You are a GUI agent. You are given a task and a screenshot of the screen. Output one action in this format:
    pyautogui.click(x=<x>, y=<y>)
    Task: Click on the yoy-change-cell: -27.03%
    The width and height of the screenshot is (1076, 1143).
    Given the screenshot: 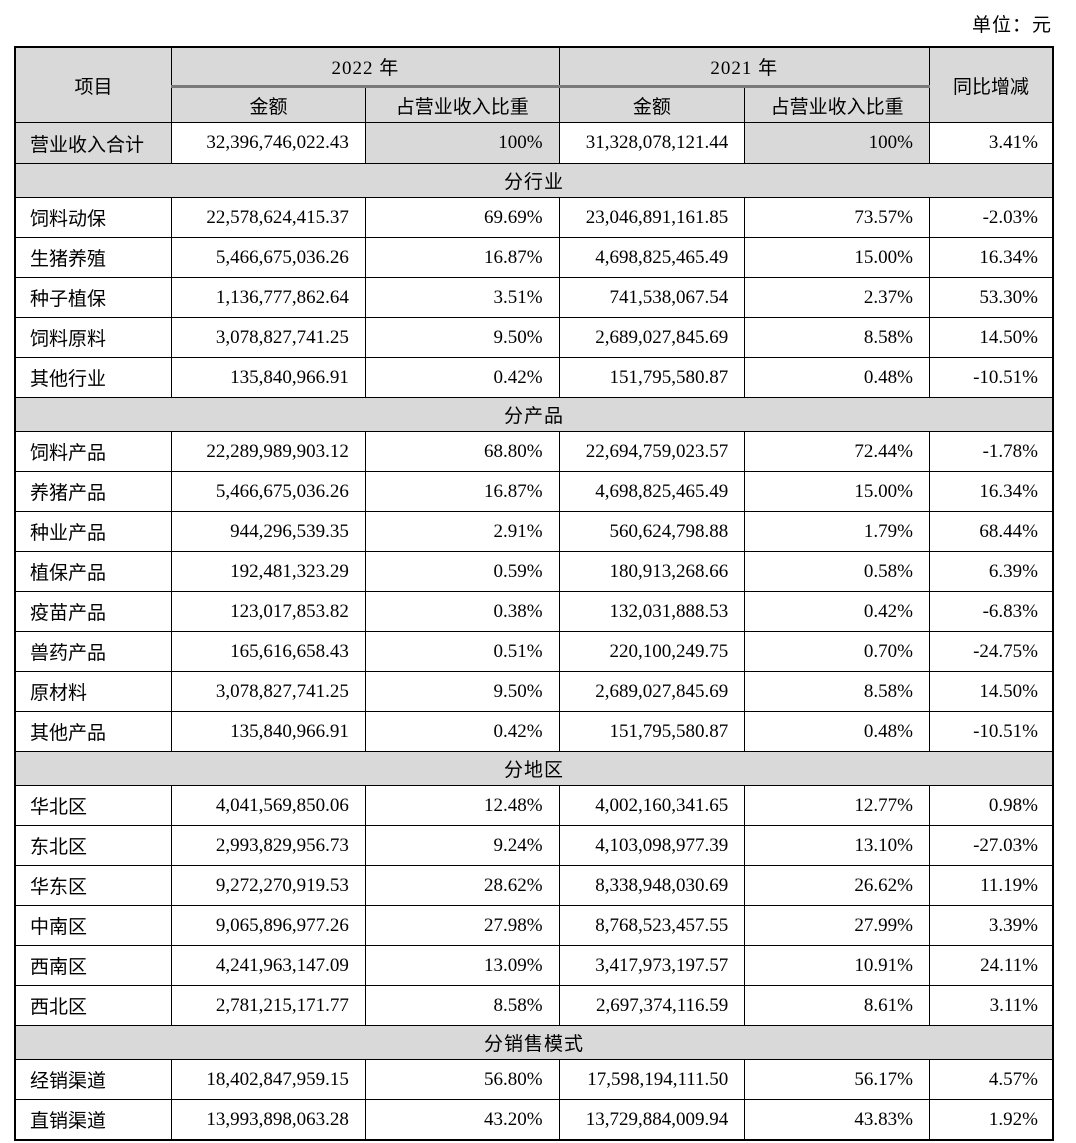 What is the action you would take?
    pyautogui.click(x=991, y=845)
    